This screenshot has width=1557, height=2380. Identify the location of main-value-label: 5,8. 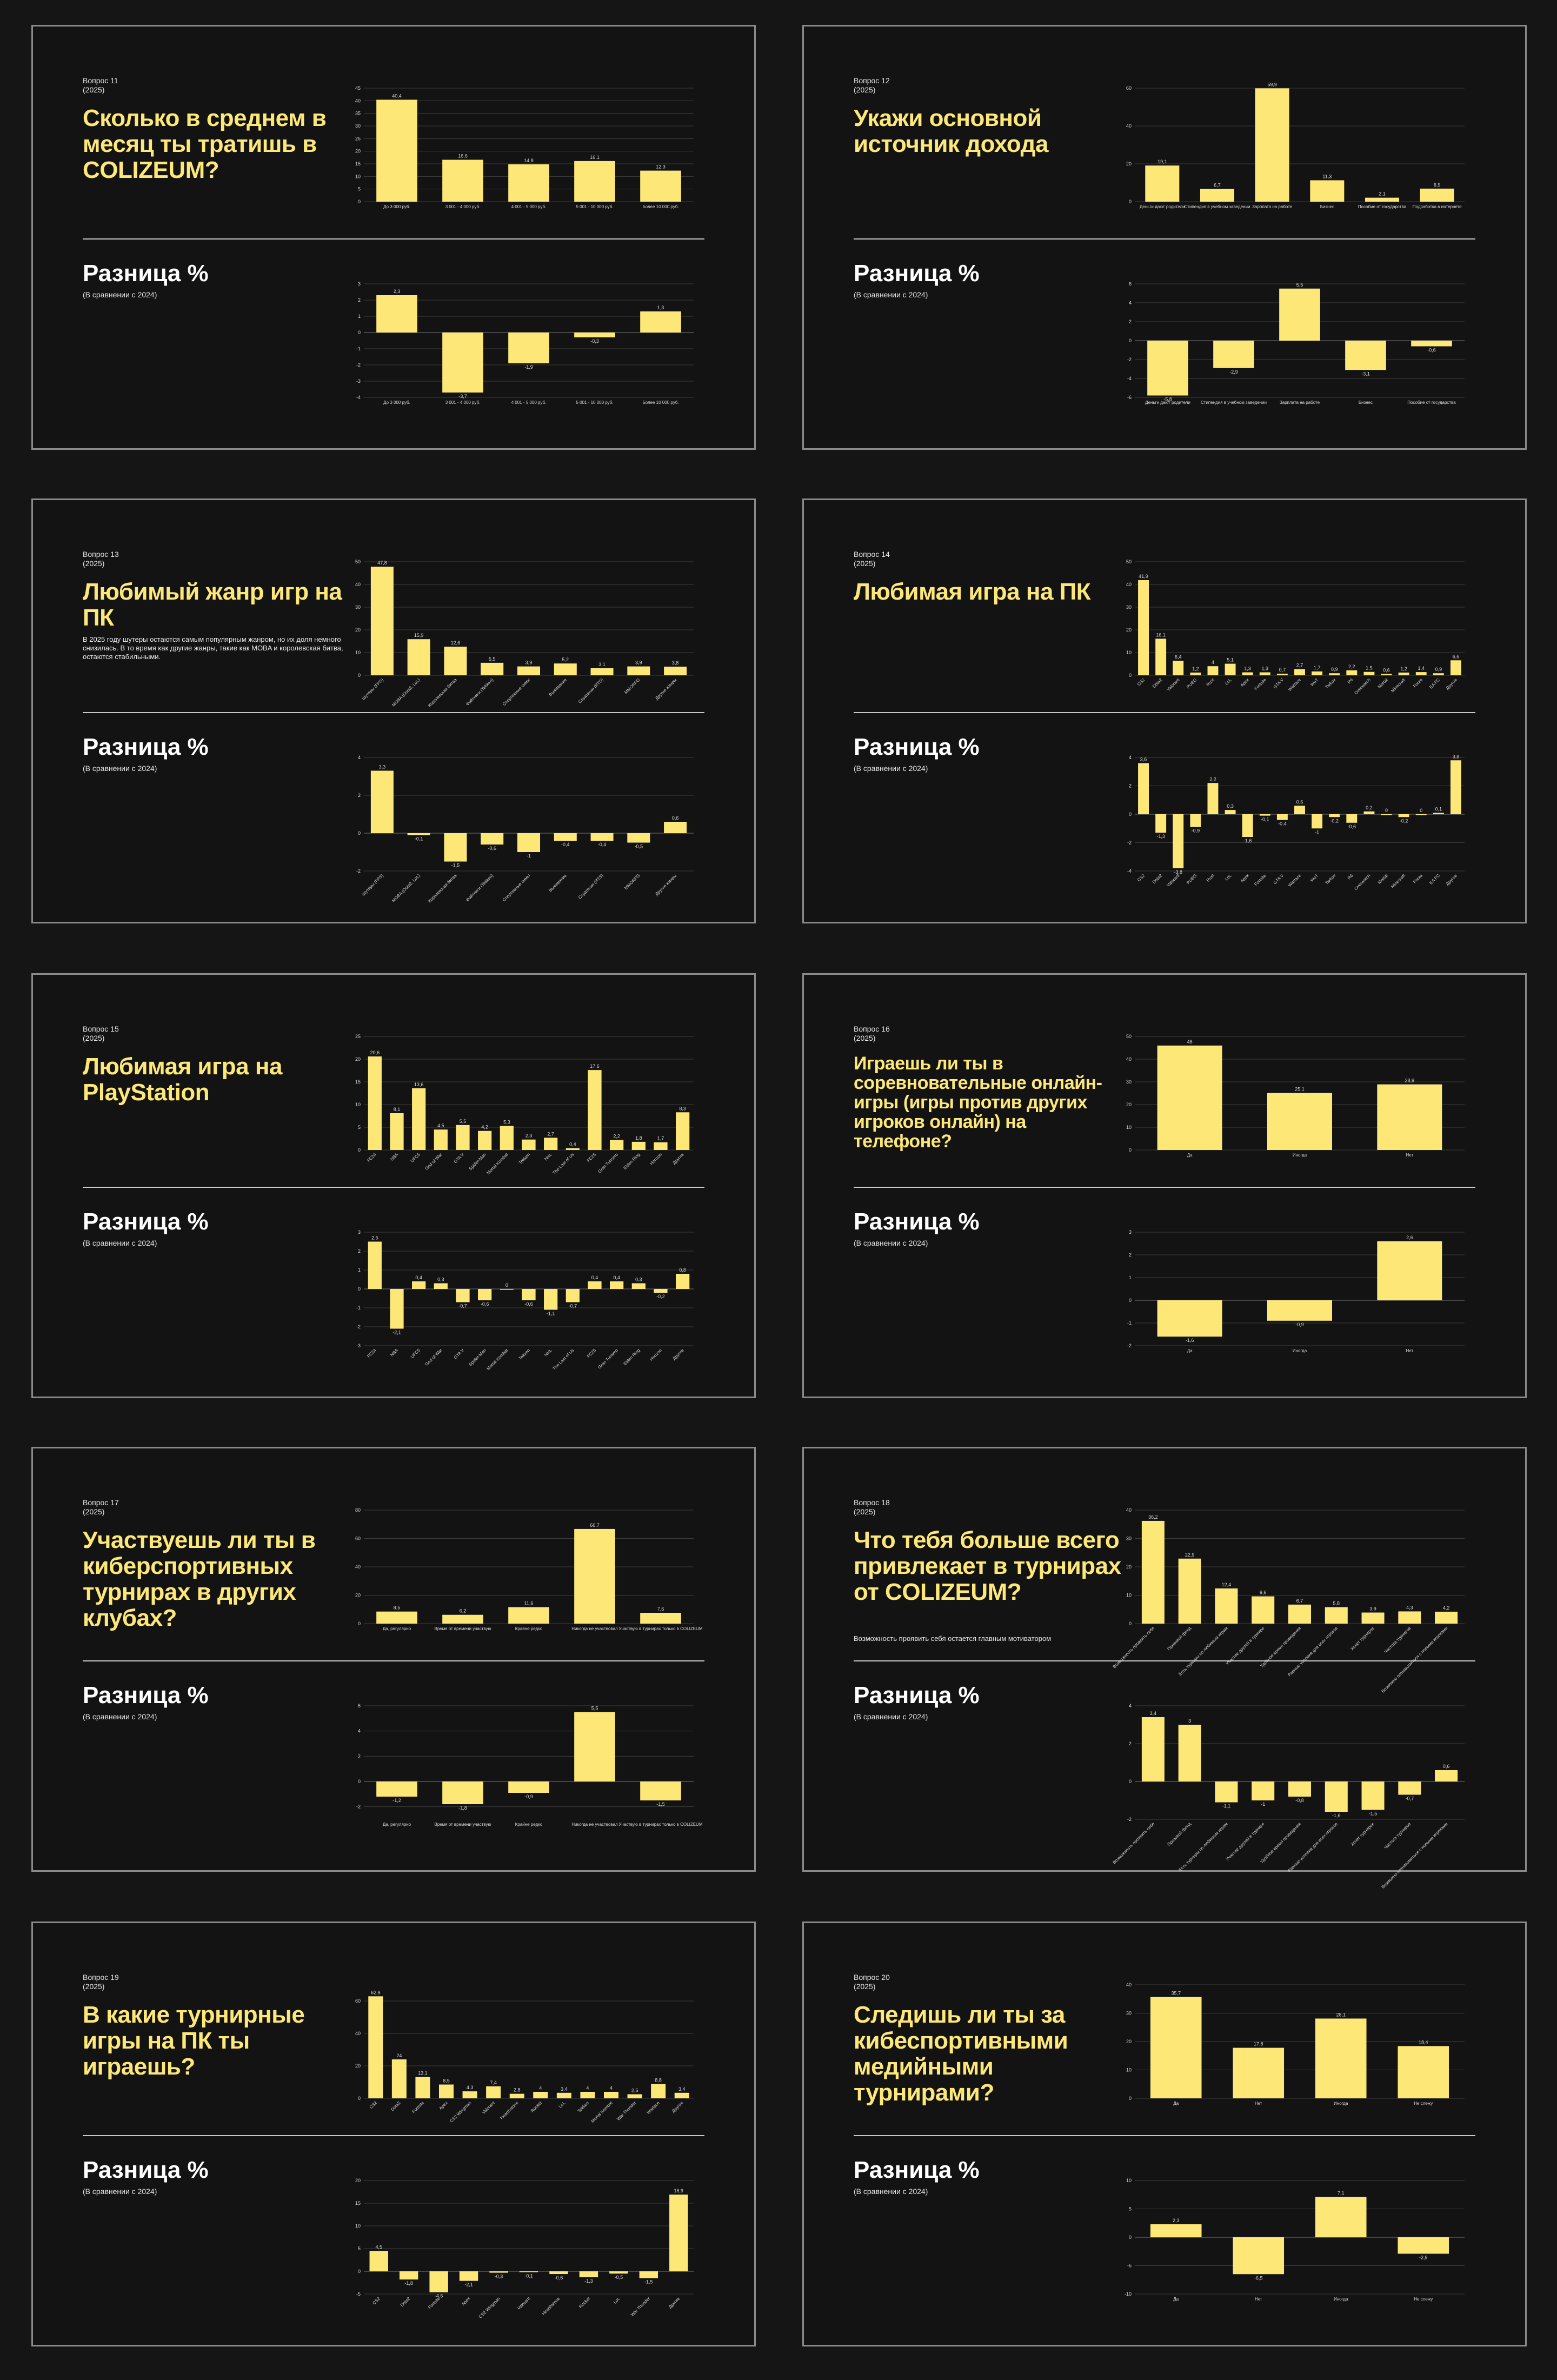
(1336, 1604).